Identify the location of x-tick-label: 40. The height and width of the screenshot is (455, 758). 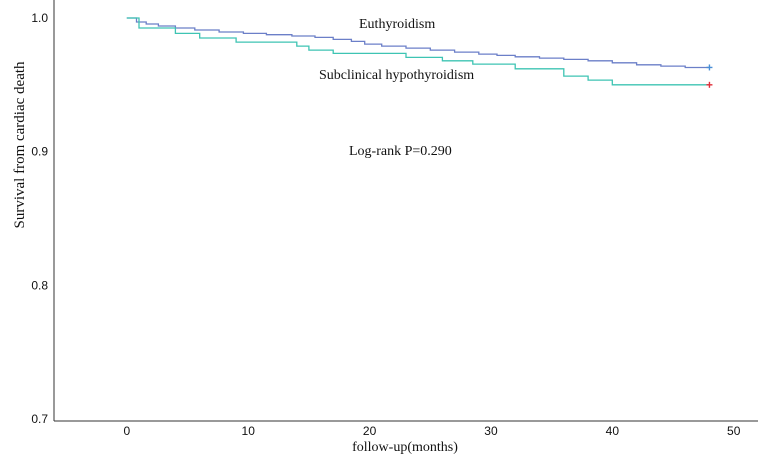
(613, 431).